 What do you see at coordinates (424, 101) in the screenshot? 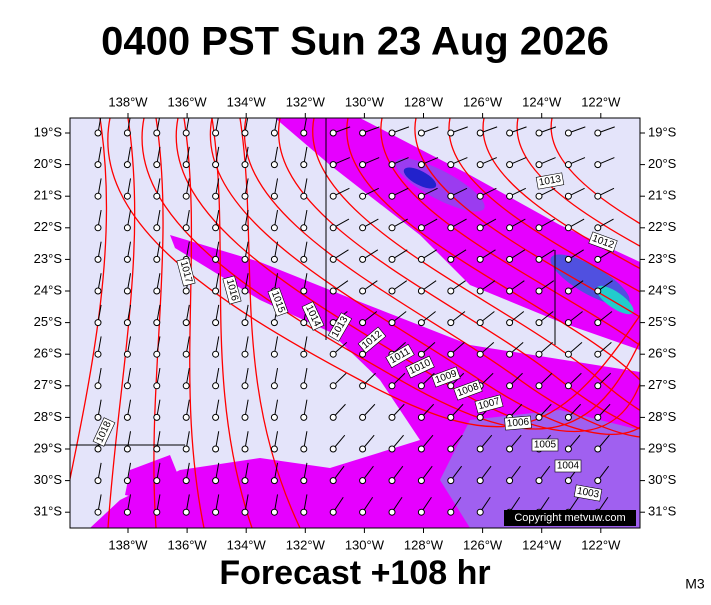
I see `lon-label: 128°W` at bounding box center [424, 101].